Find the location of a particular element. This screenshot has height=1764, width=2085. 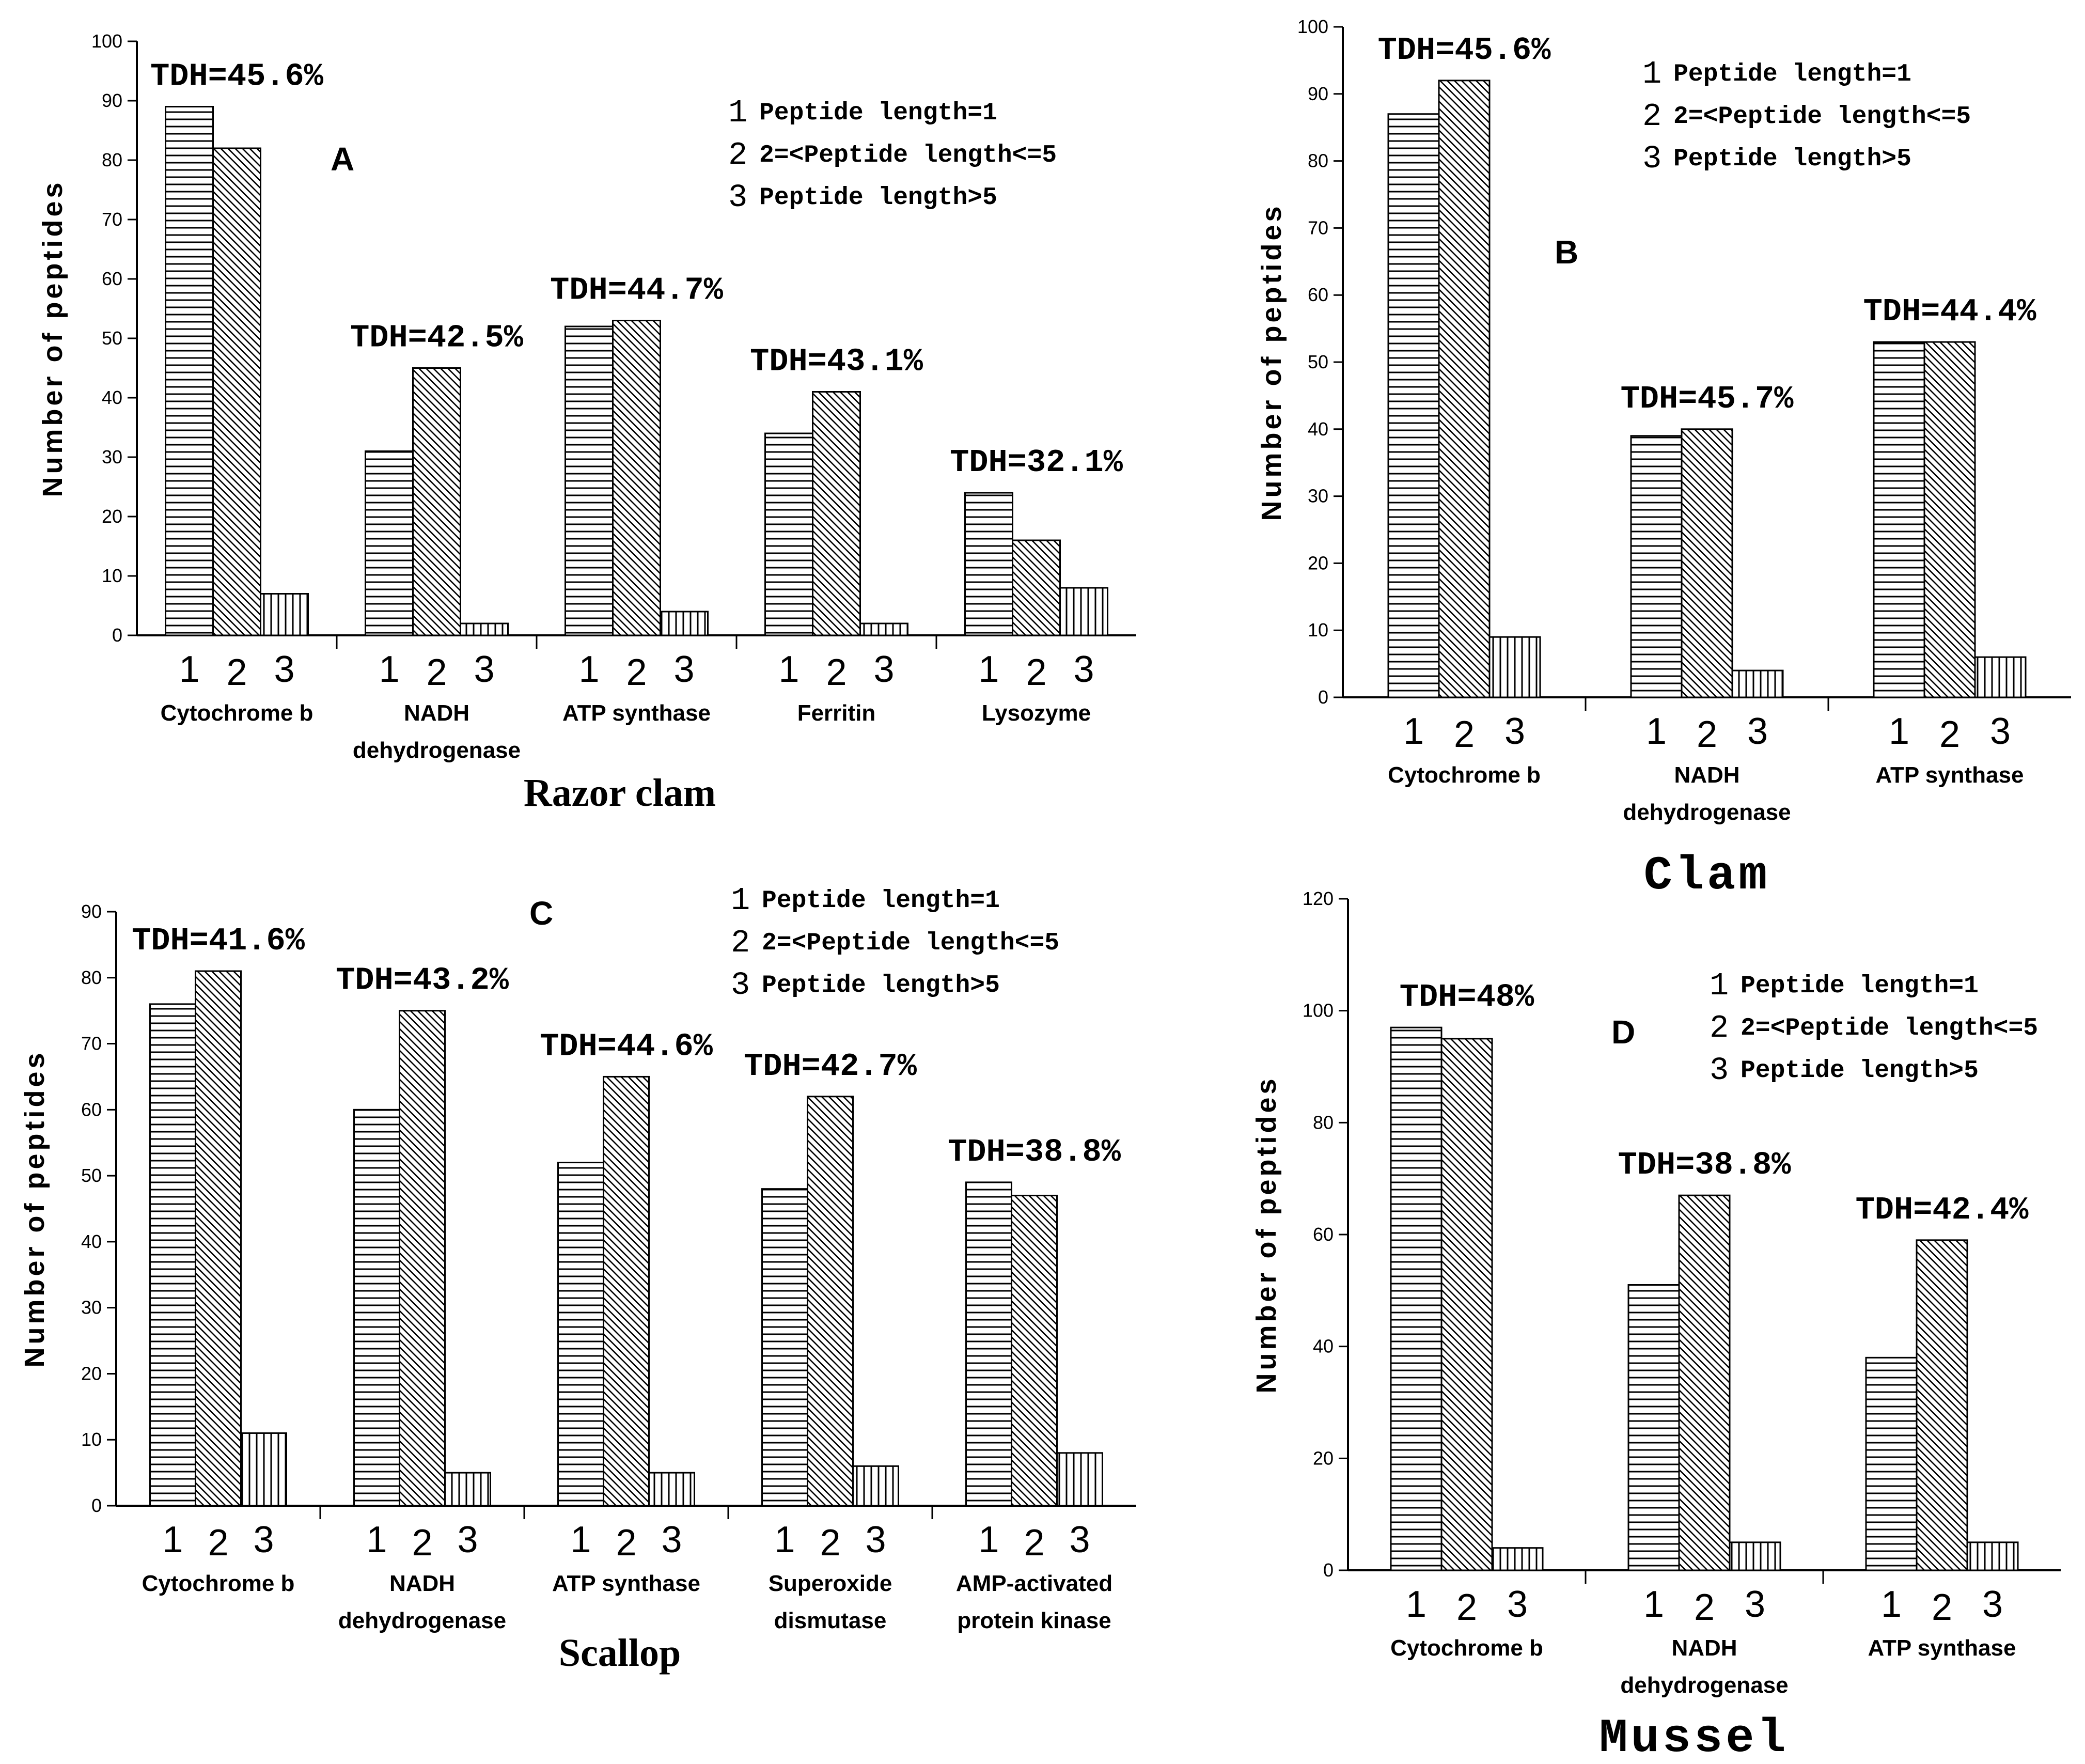

bar-group-4: 1 2 3 Ferritin TDH=43.1% is located at coordinates (829, 535).